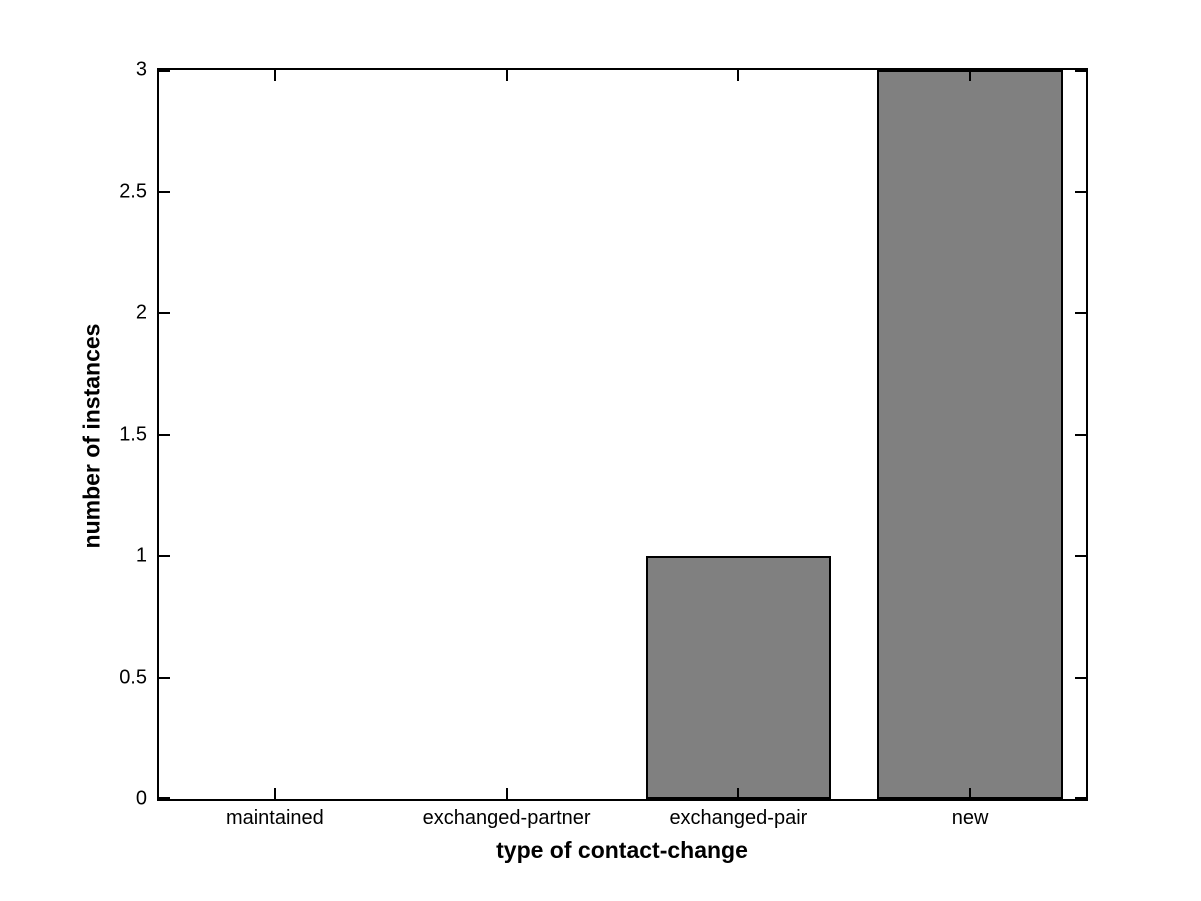 The height and width of the screenshot is (901, 1201). I want to click on bar-new, so click(970, 434).